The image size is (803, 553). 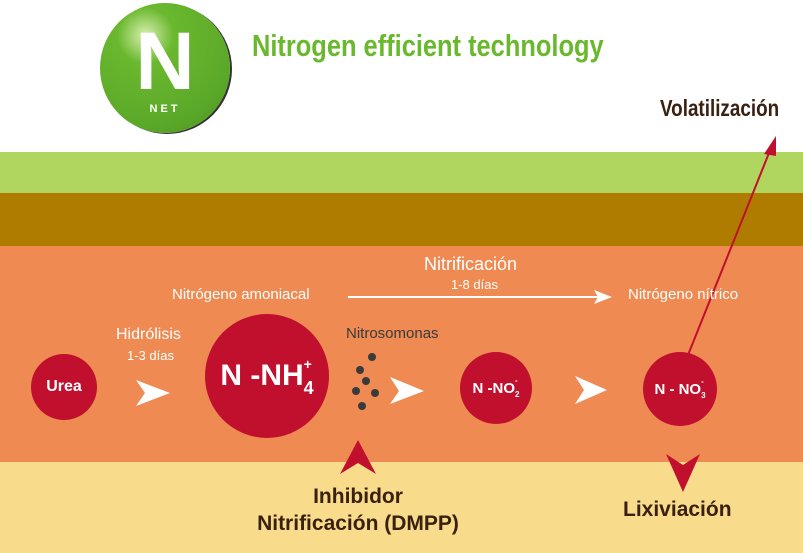 I want to click on label-nitrogeno-amoniacal: Nitrógeno amoniacal, so click(x=241, y=294).